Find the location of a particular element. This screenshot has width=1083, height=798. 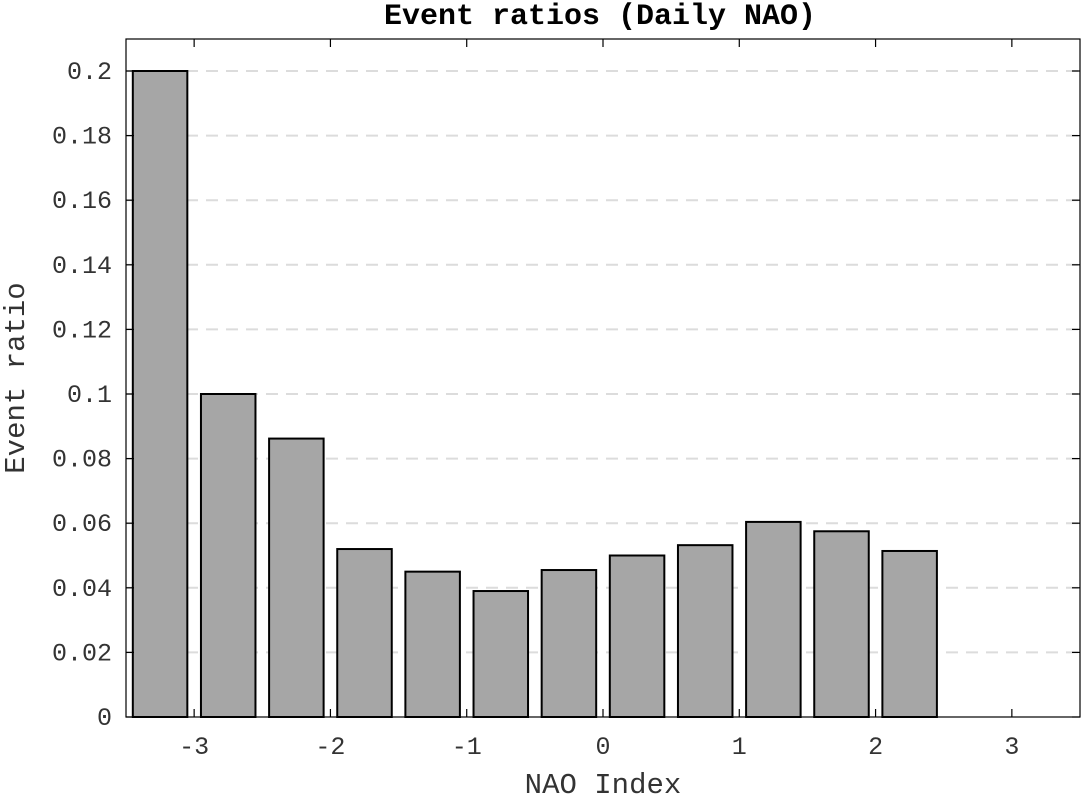

y-tick-label: 0.18 is located at coordinates (82, 137).